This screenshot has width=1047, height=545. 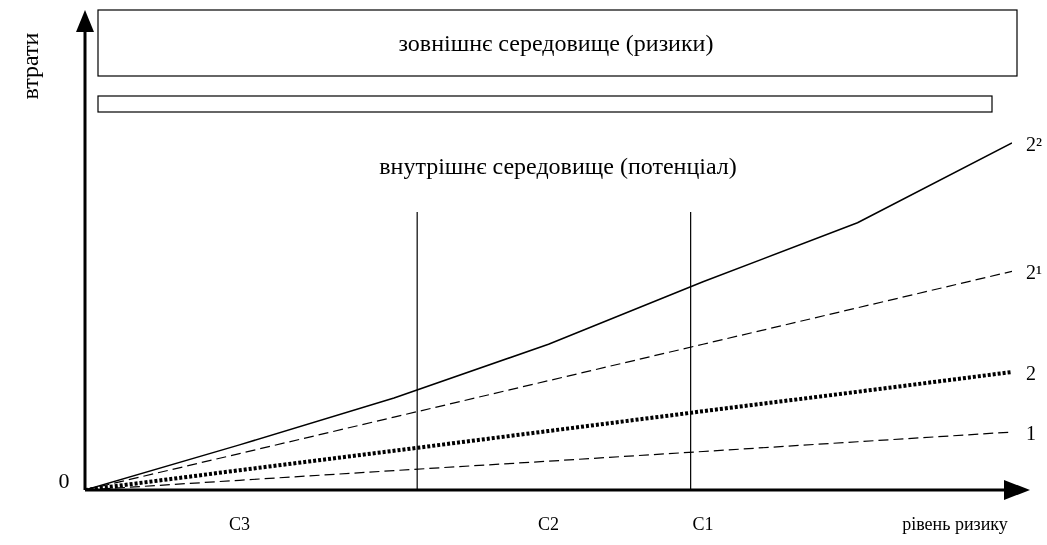 I want to click on text: 0, so click(x=64, y=480).